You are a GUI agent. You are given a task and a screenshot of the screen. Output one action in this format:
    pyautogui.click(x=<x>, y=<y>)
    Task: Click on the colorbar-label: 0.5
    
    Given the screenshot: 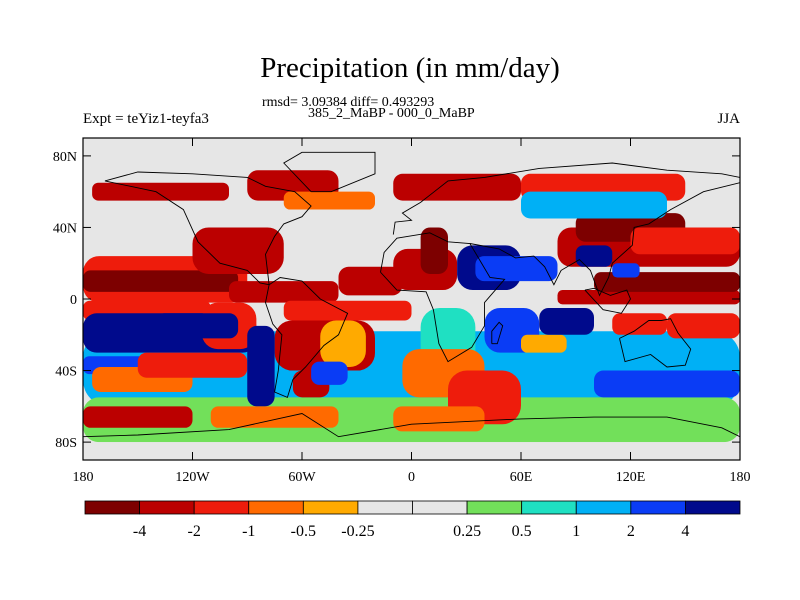 What is the action you would take?
    pyautogui.click(x=522, y=531)
    